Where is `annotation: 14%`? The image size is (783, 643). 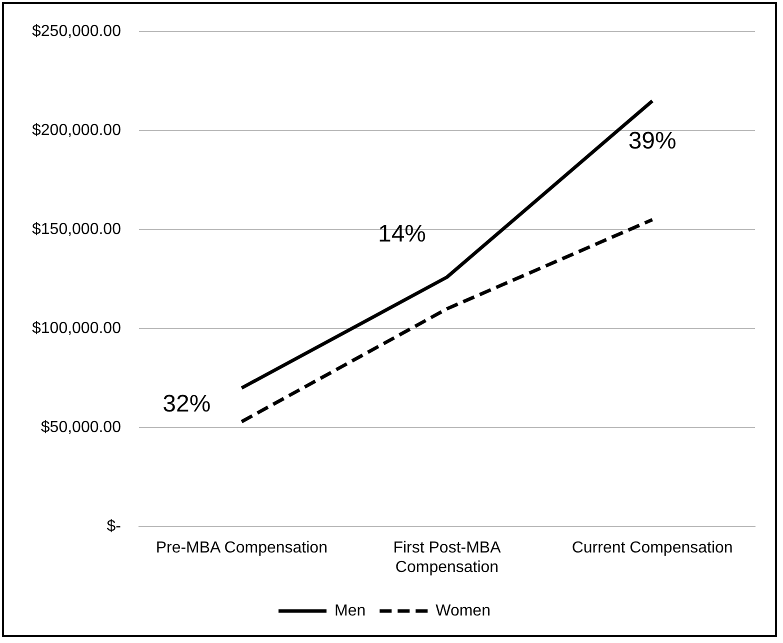
annotation: 14% is located at coordinates (402, 234).